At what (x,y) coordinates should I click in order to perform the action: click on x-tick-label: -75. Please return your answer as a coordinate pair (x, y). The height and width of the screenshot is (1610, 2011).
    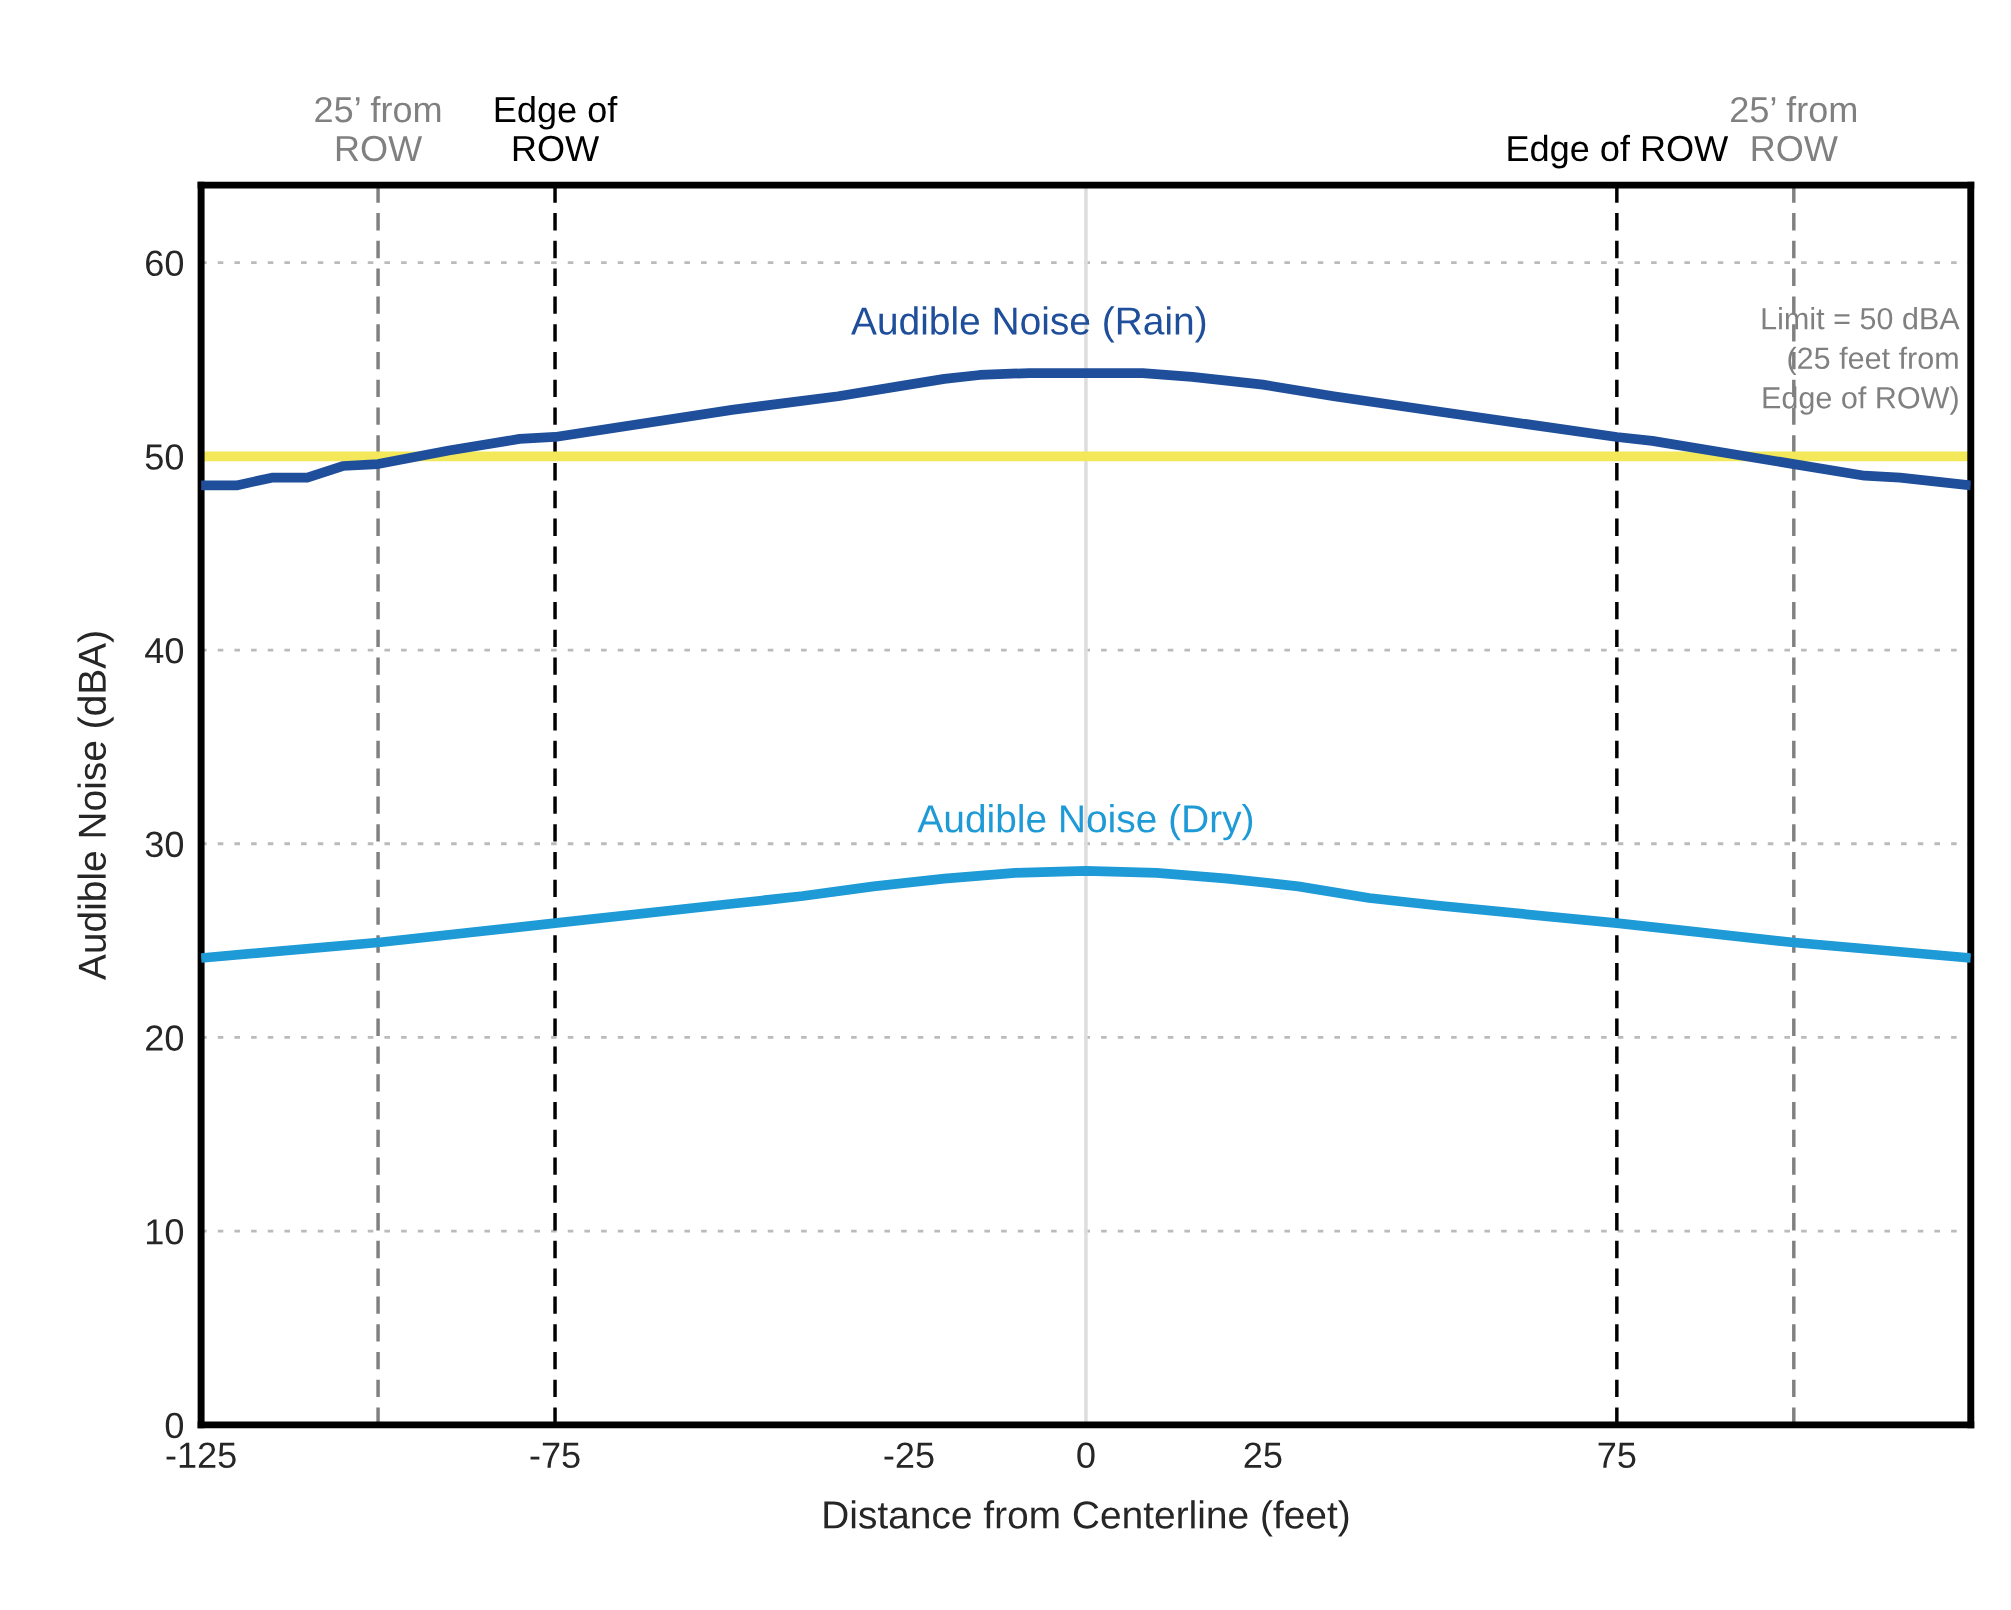
    Looking at the image, I should click on (555, 1455).